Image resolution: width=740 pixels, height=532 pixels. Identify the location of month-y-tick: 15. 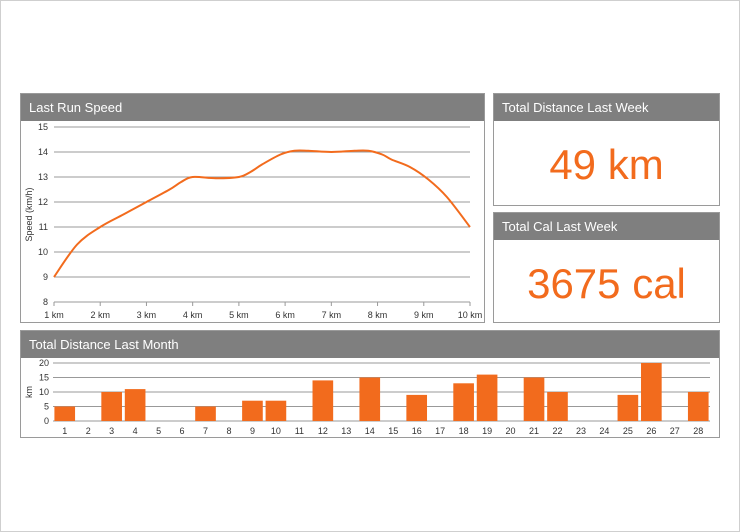
(44, 378).